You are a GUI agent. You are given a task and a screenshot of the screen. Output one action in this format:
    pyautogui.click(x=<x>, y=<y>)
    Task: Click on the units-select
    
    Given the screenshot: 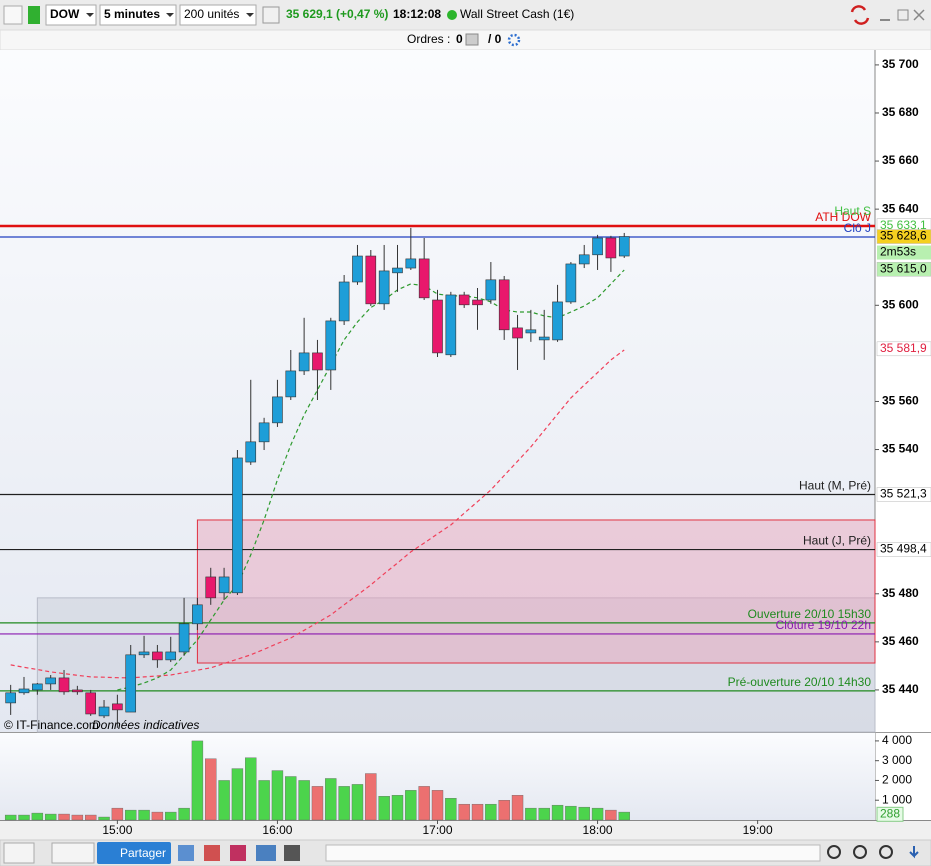 What is the action you would take?
    pyautogui.click(x=218, y=15)
    